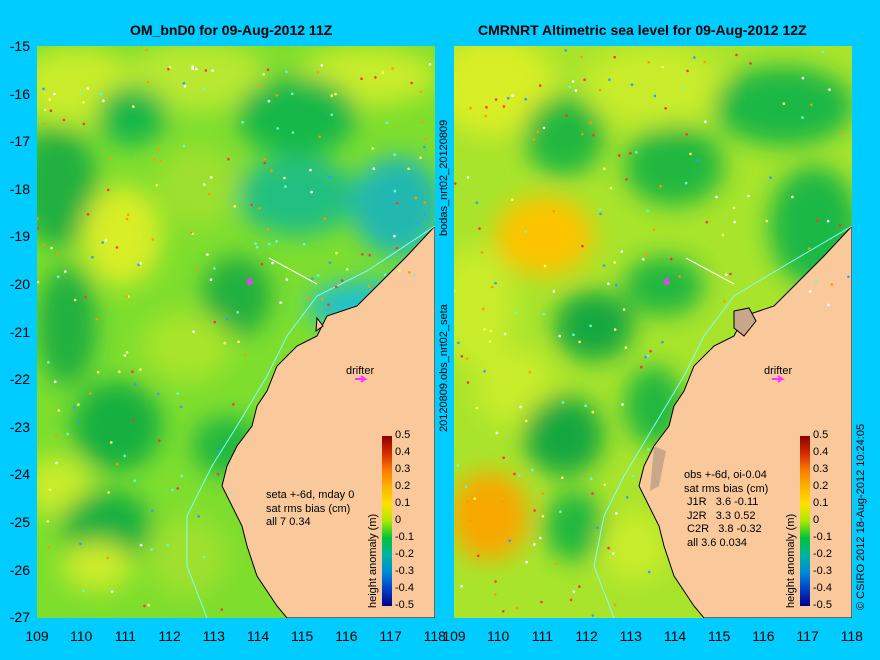 The image size is (880, 660). I want to click on right-colorbar, so click(805, 521).